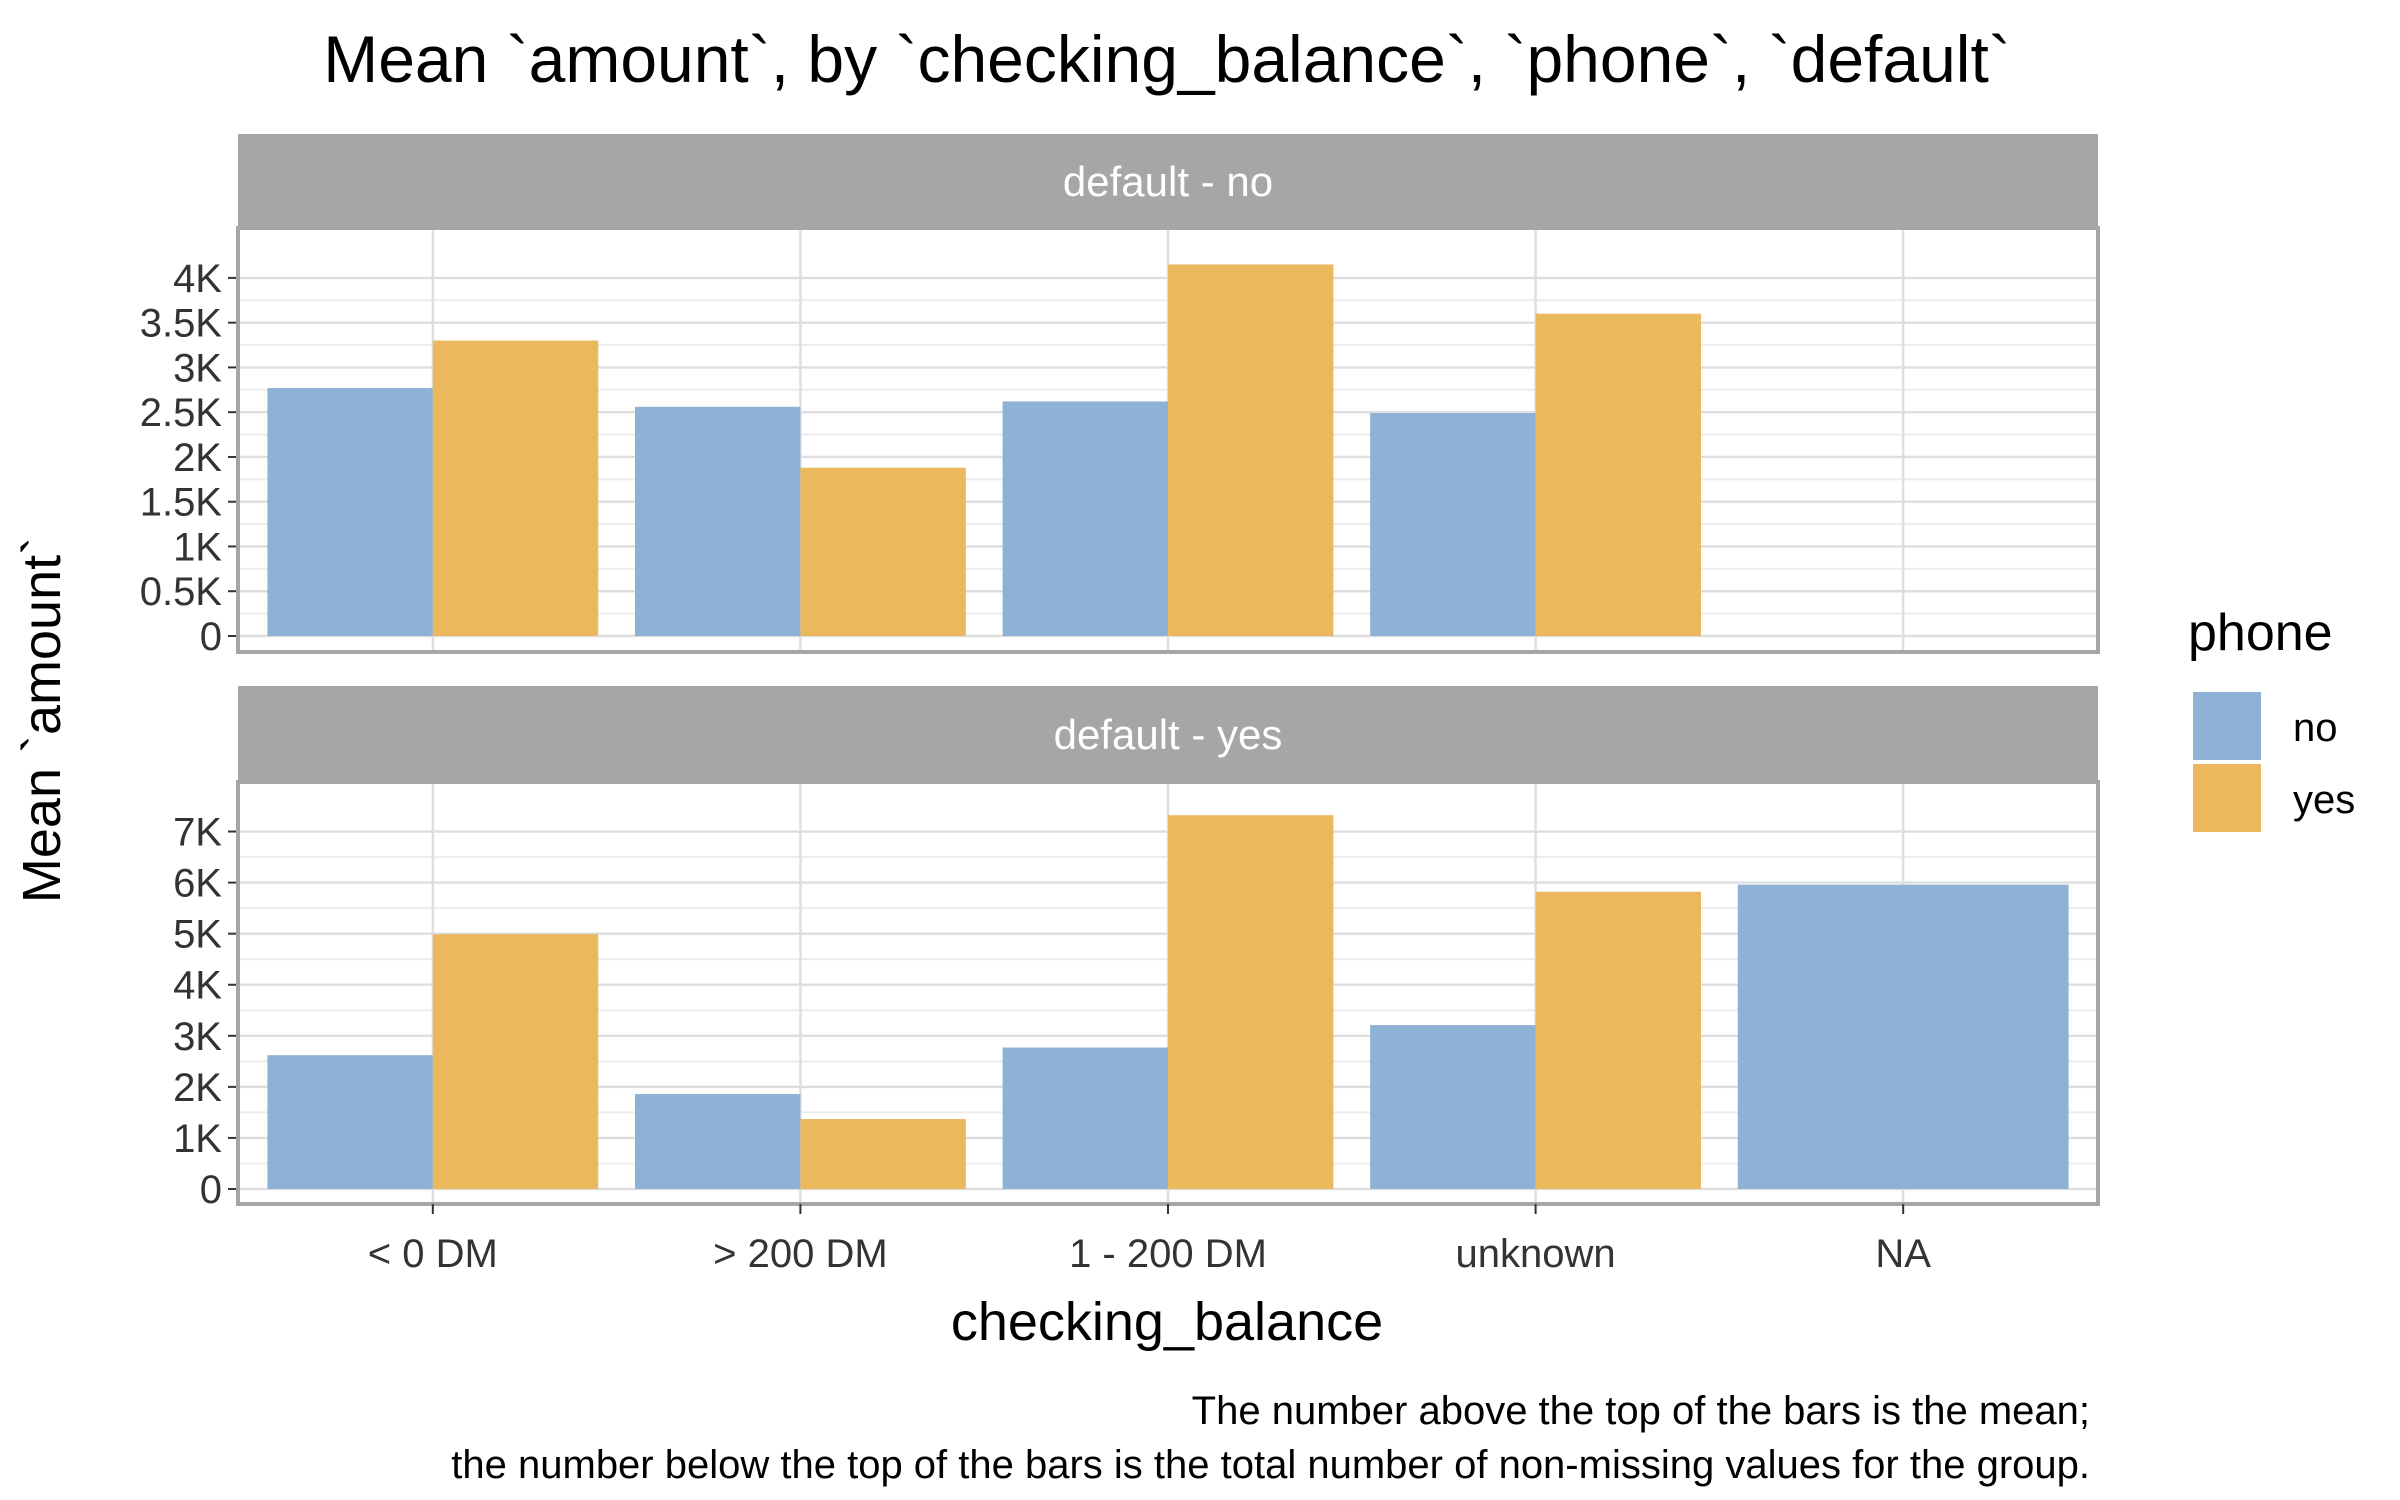  Describe the element at coordinates (42, 720) in the screenshot. I see `y-axis-title: Mean `amount`` at that location.